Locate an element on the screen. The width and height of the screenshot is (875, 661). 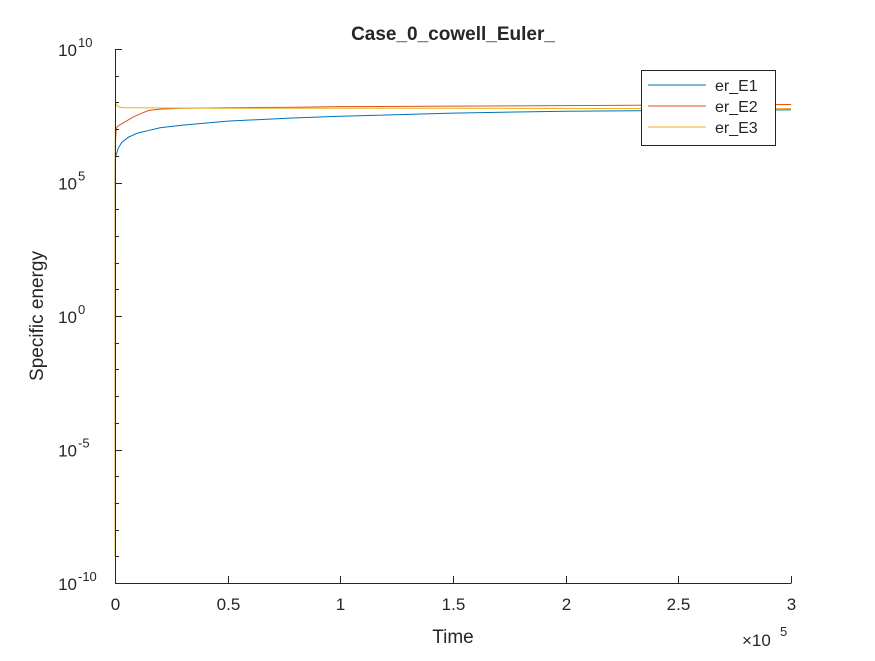
x-tick-label: 2.5 is located at coordinates (679, 604).